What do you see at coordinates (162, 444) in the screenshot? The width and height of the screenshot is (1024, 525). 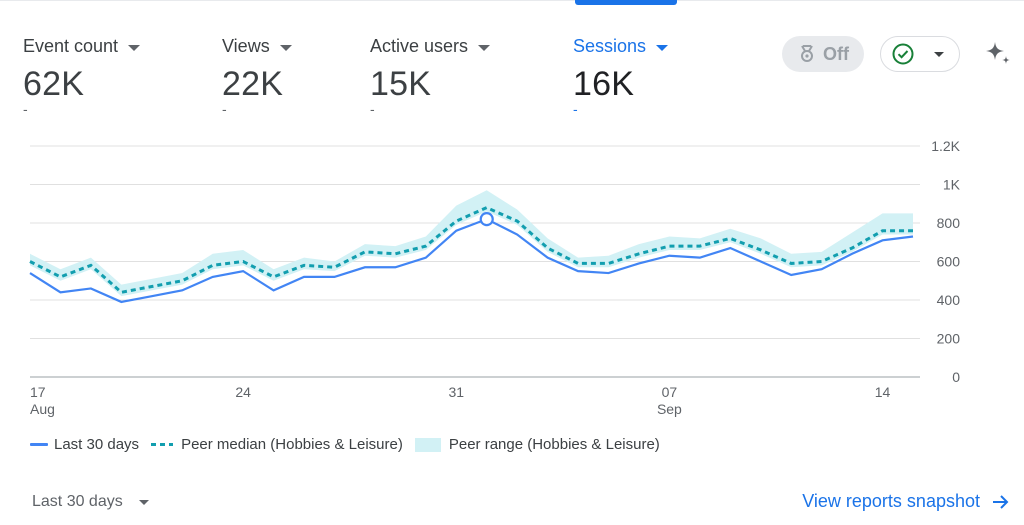 I see `dashed-line-swatch` at bounding box center [162, 444].